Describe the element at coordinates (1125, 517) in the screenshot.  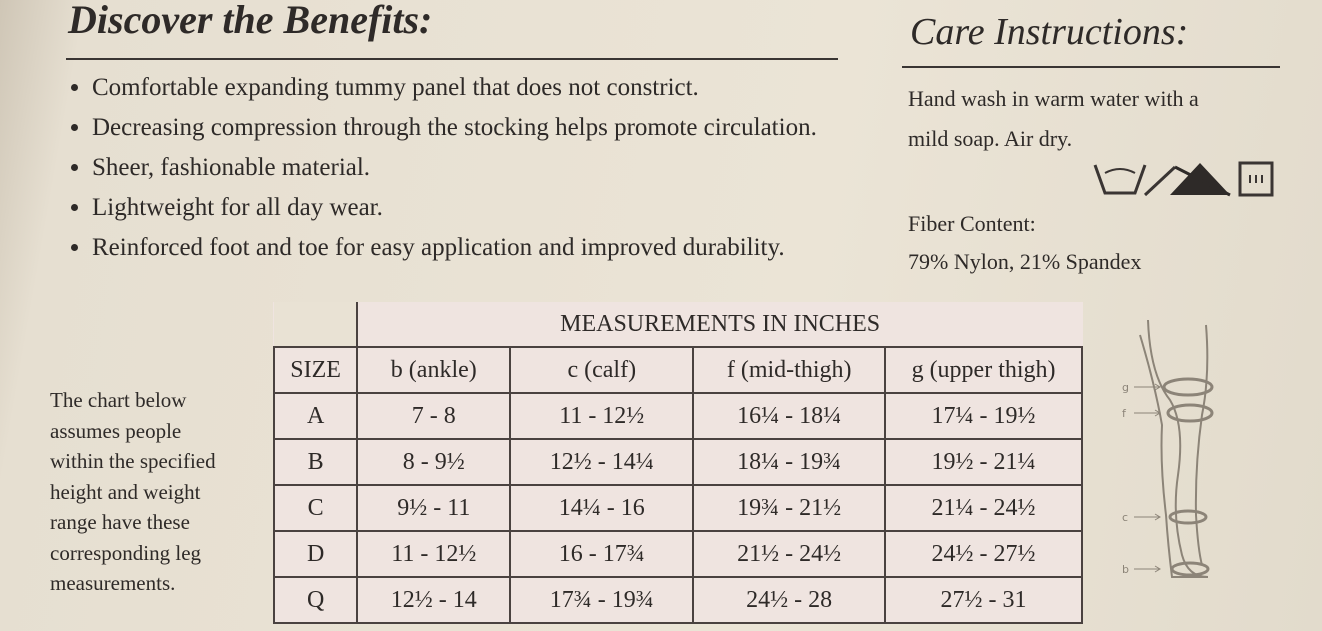
I see `leg-label: c` at that location.